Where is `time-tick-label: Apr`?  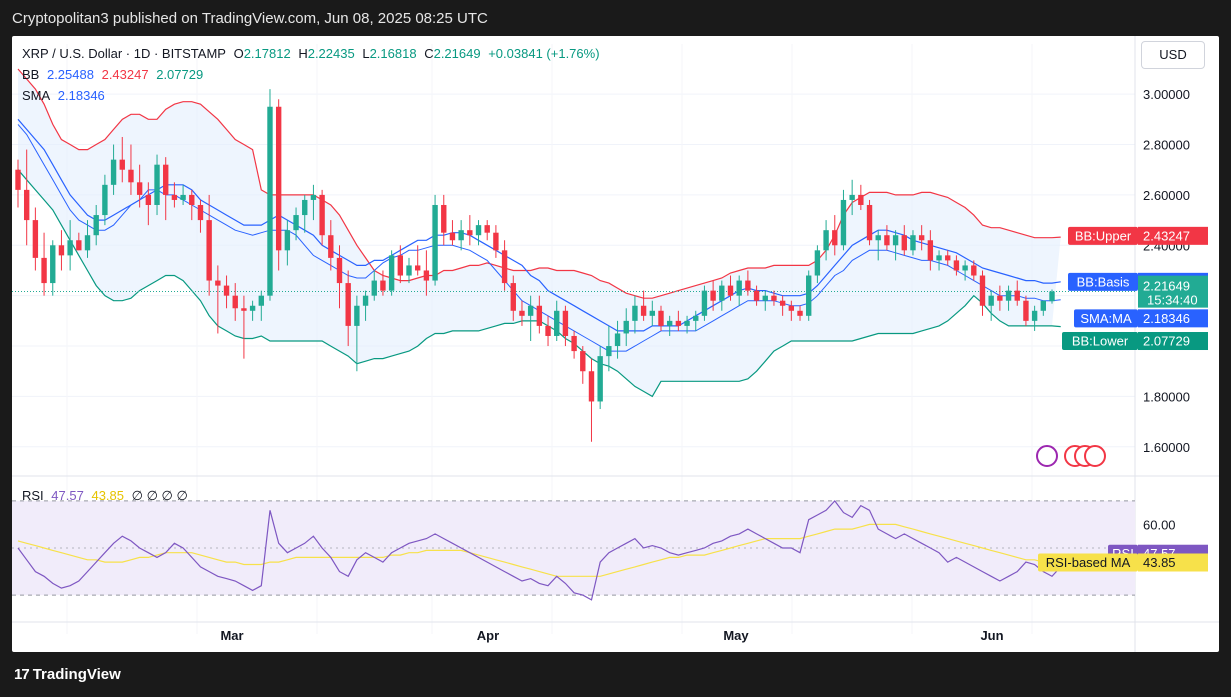 time-tick-label: Apr is located at coordinates (488, 635).